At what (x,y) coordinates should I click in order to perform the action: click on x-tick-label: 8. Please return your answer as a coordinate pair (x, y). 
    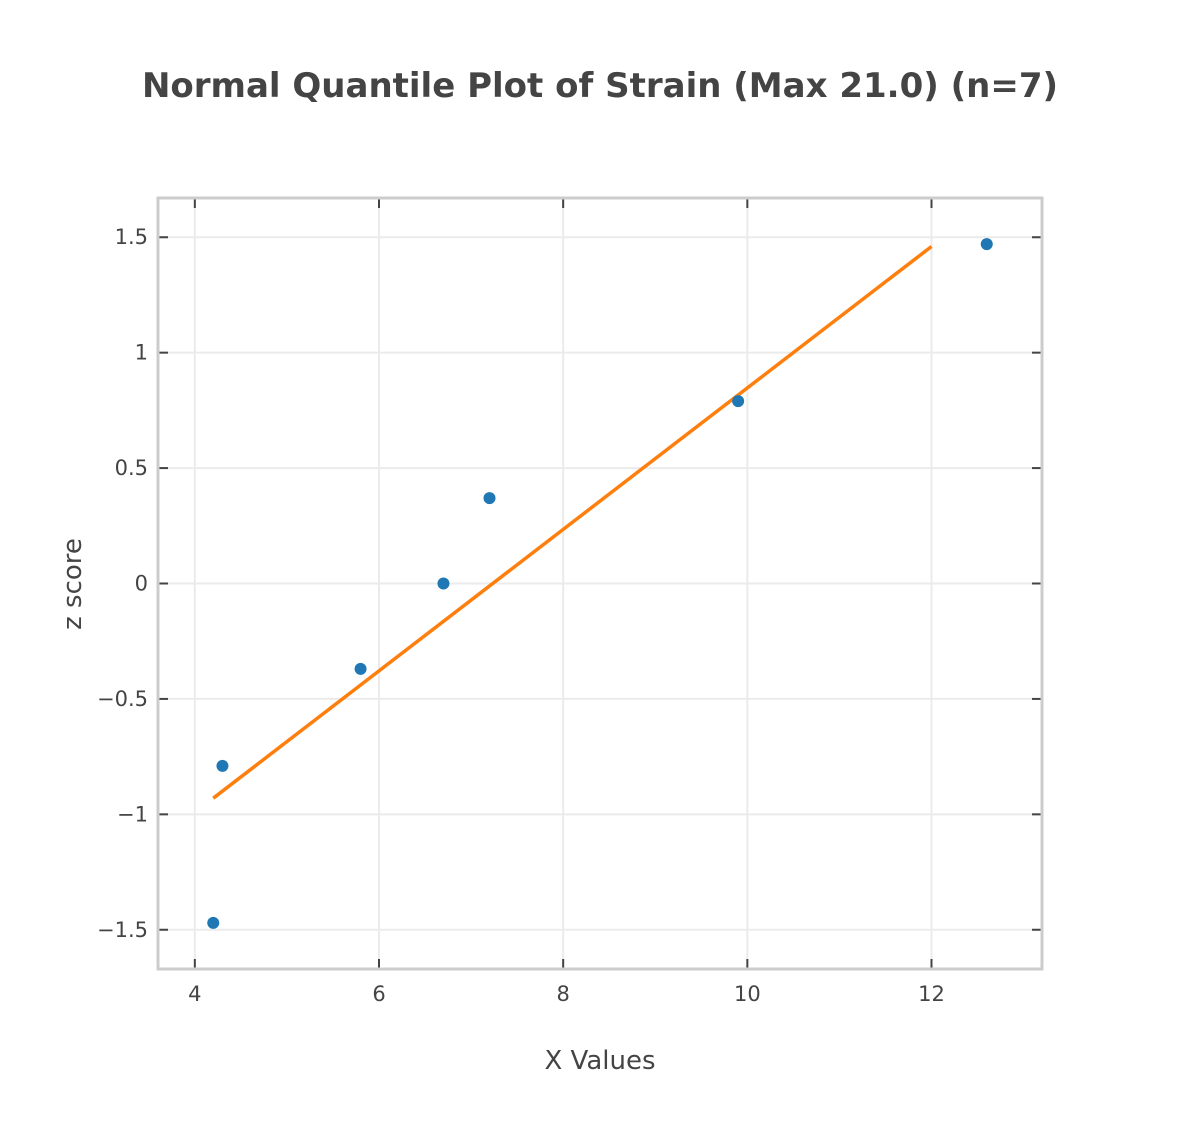
    Looking at the image, I should click on (562, 994).